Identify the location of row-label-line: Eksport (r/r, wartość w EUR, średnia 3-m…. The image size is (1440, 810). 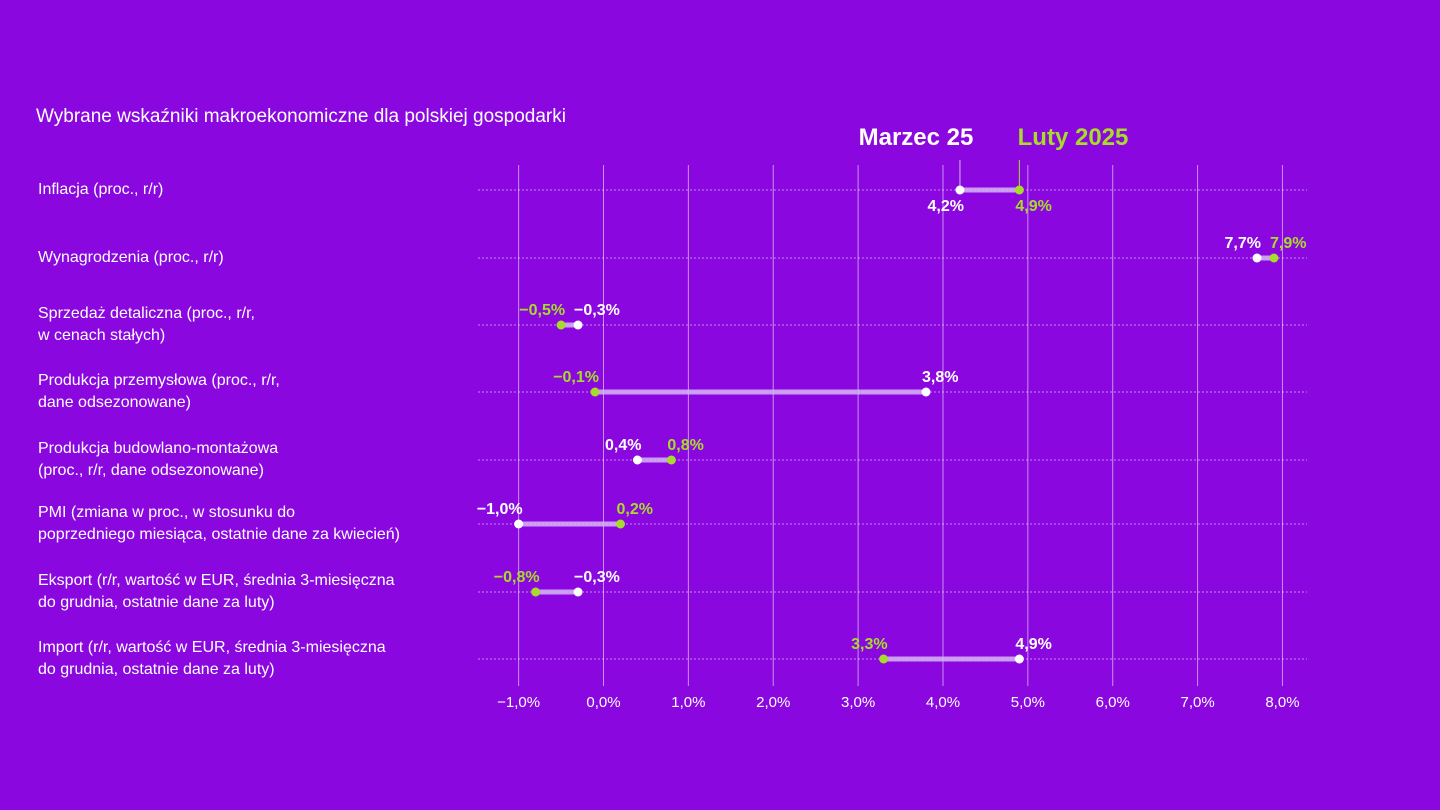
(216, 580).